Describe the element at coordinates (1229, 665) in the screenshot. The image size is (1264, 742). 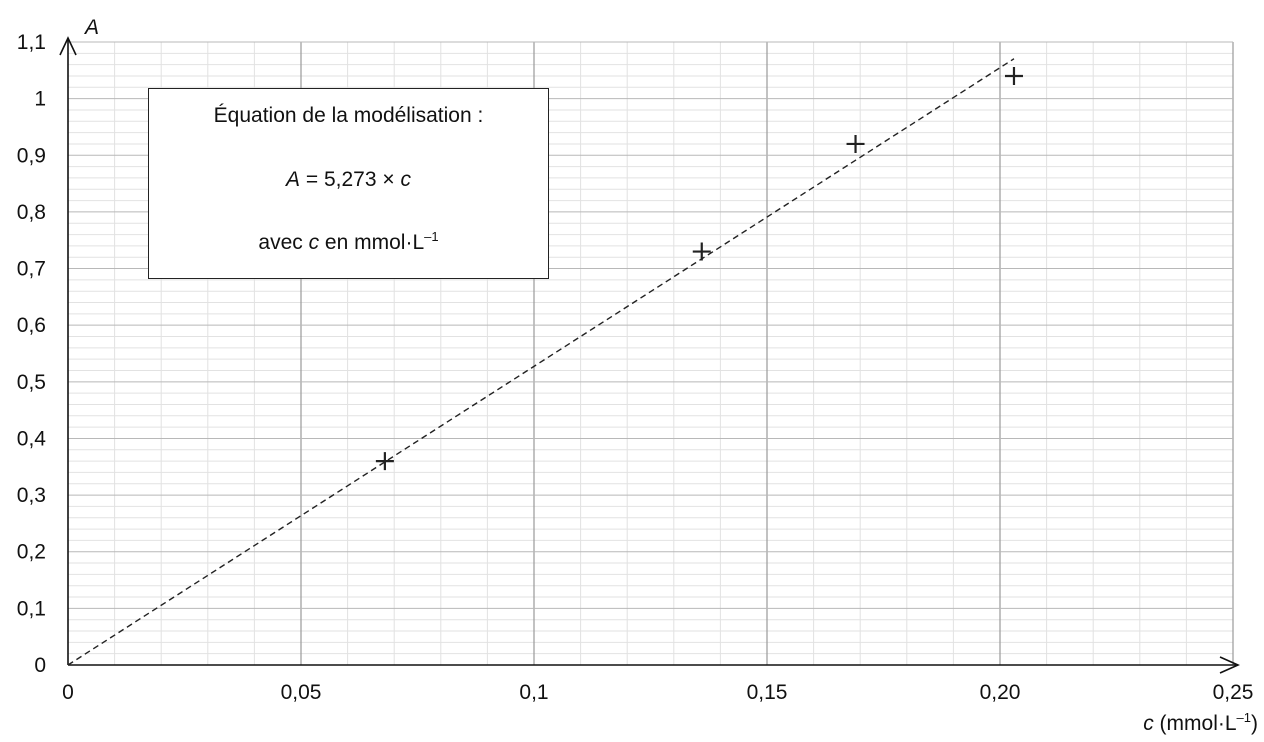
I see `x-axis-arrowhead` at that location.